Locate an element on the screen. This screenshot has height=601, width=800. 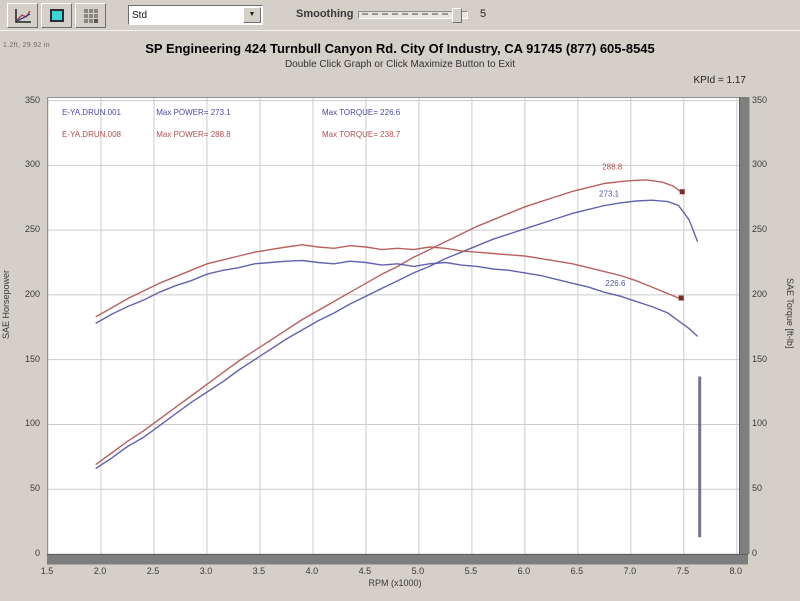
legend-max-power: Max POWER= 288.8 is located at coordinates (193, 134).